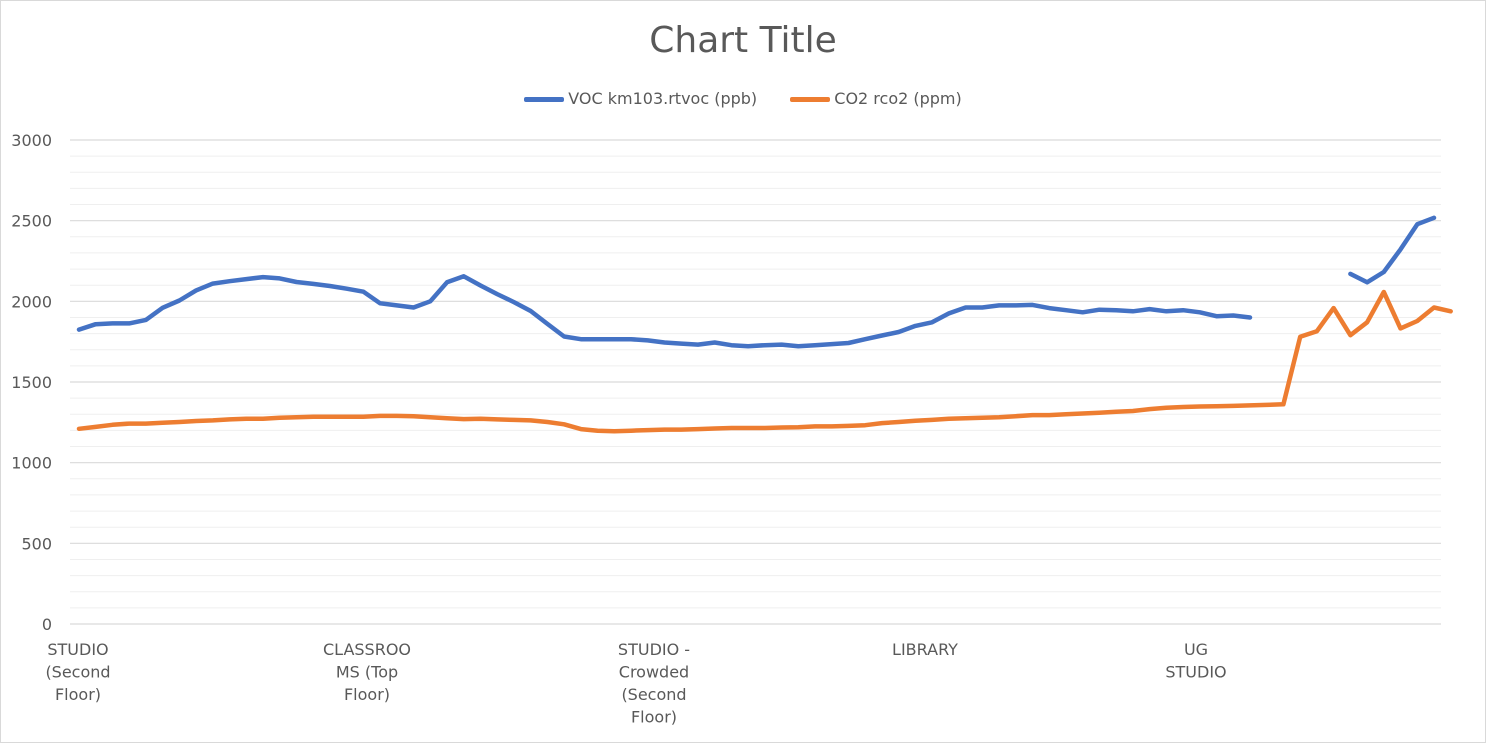 Image resolution: width=1486 pixels, height=743 pixels. Describe the element at coordinates (36, 543) in the screenshot. I see `y-tick-label: 500` at that location.